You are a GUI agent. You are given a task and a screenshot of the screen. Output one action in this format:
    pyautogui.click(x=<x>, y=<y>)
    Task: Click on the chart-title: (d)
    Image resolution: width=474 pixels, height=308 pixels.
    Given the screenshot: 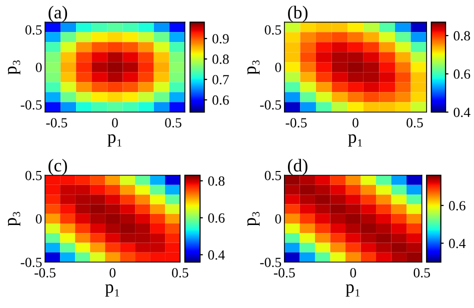 What is the action you would take?
    pyautogui.click(x=298, y=167)
    